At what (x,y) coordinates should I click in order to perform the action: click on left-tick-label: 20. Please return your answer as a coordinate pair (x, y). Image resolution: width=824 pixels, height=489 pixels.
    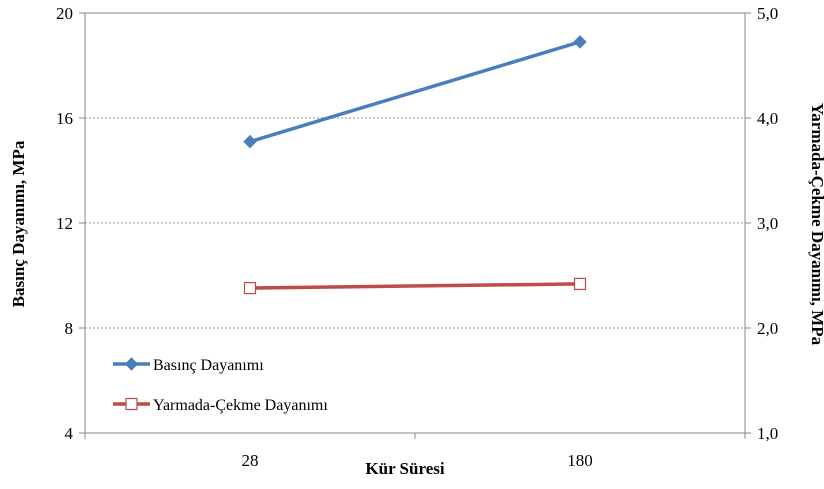
    Looking at the image, I should click on (64, 13).